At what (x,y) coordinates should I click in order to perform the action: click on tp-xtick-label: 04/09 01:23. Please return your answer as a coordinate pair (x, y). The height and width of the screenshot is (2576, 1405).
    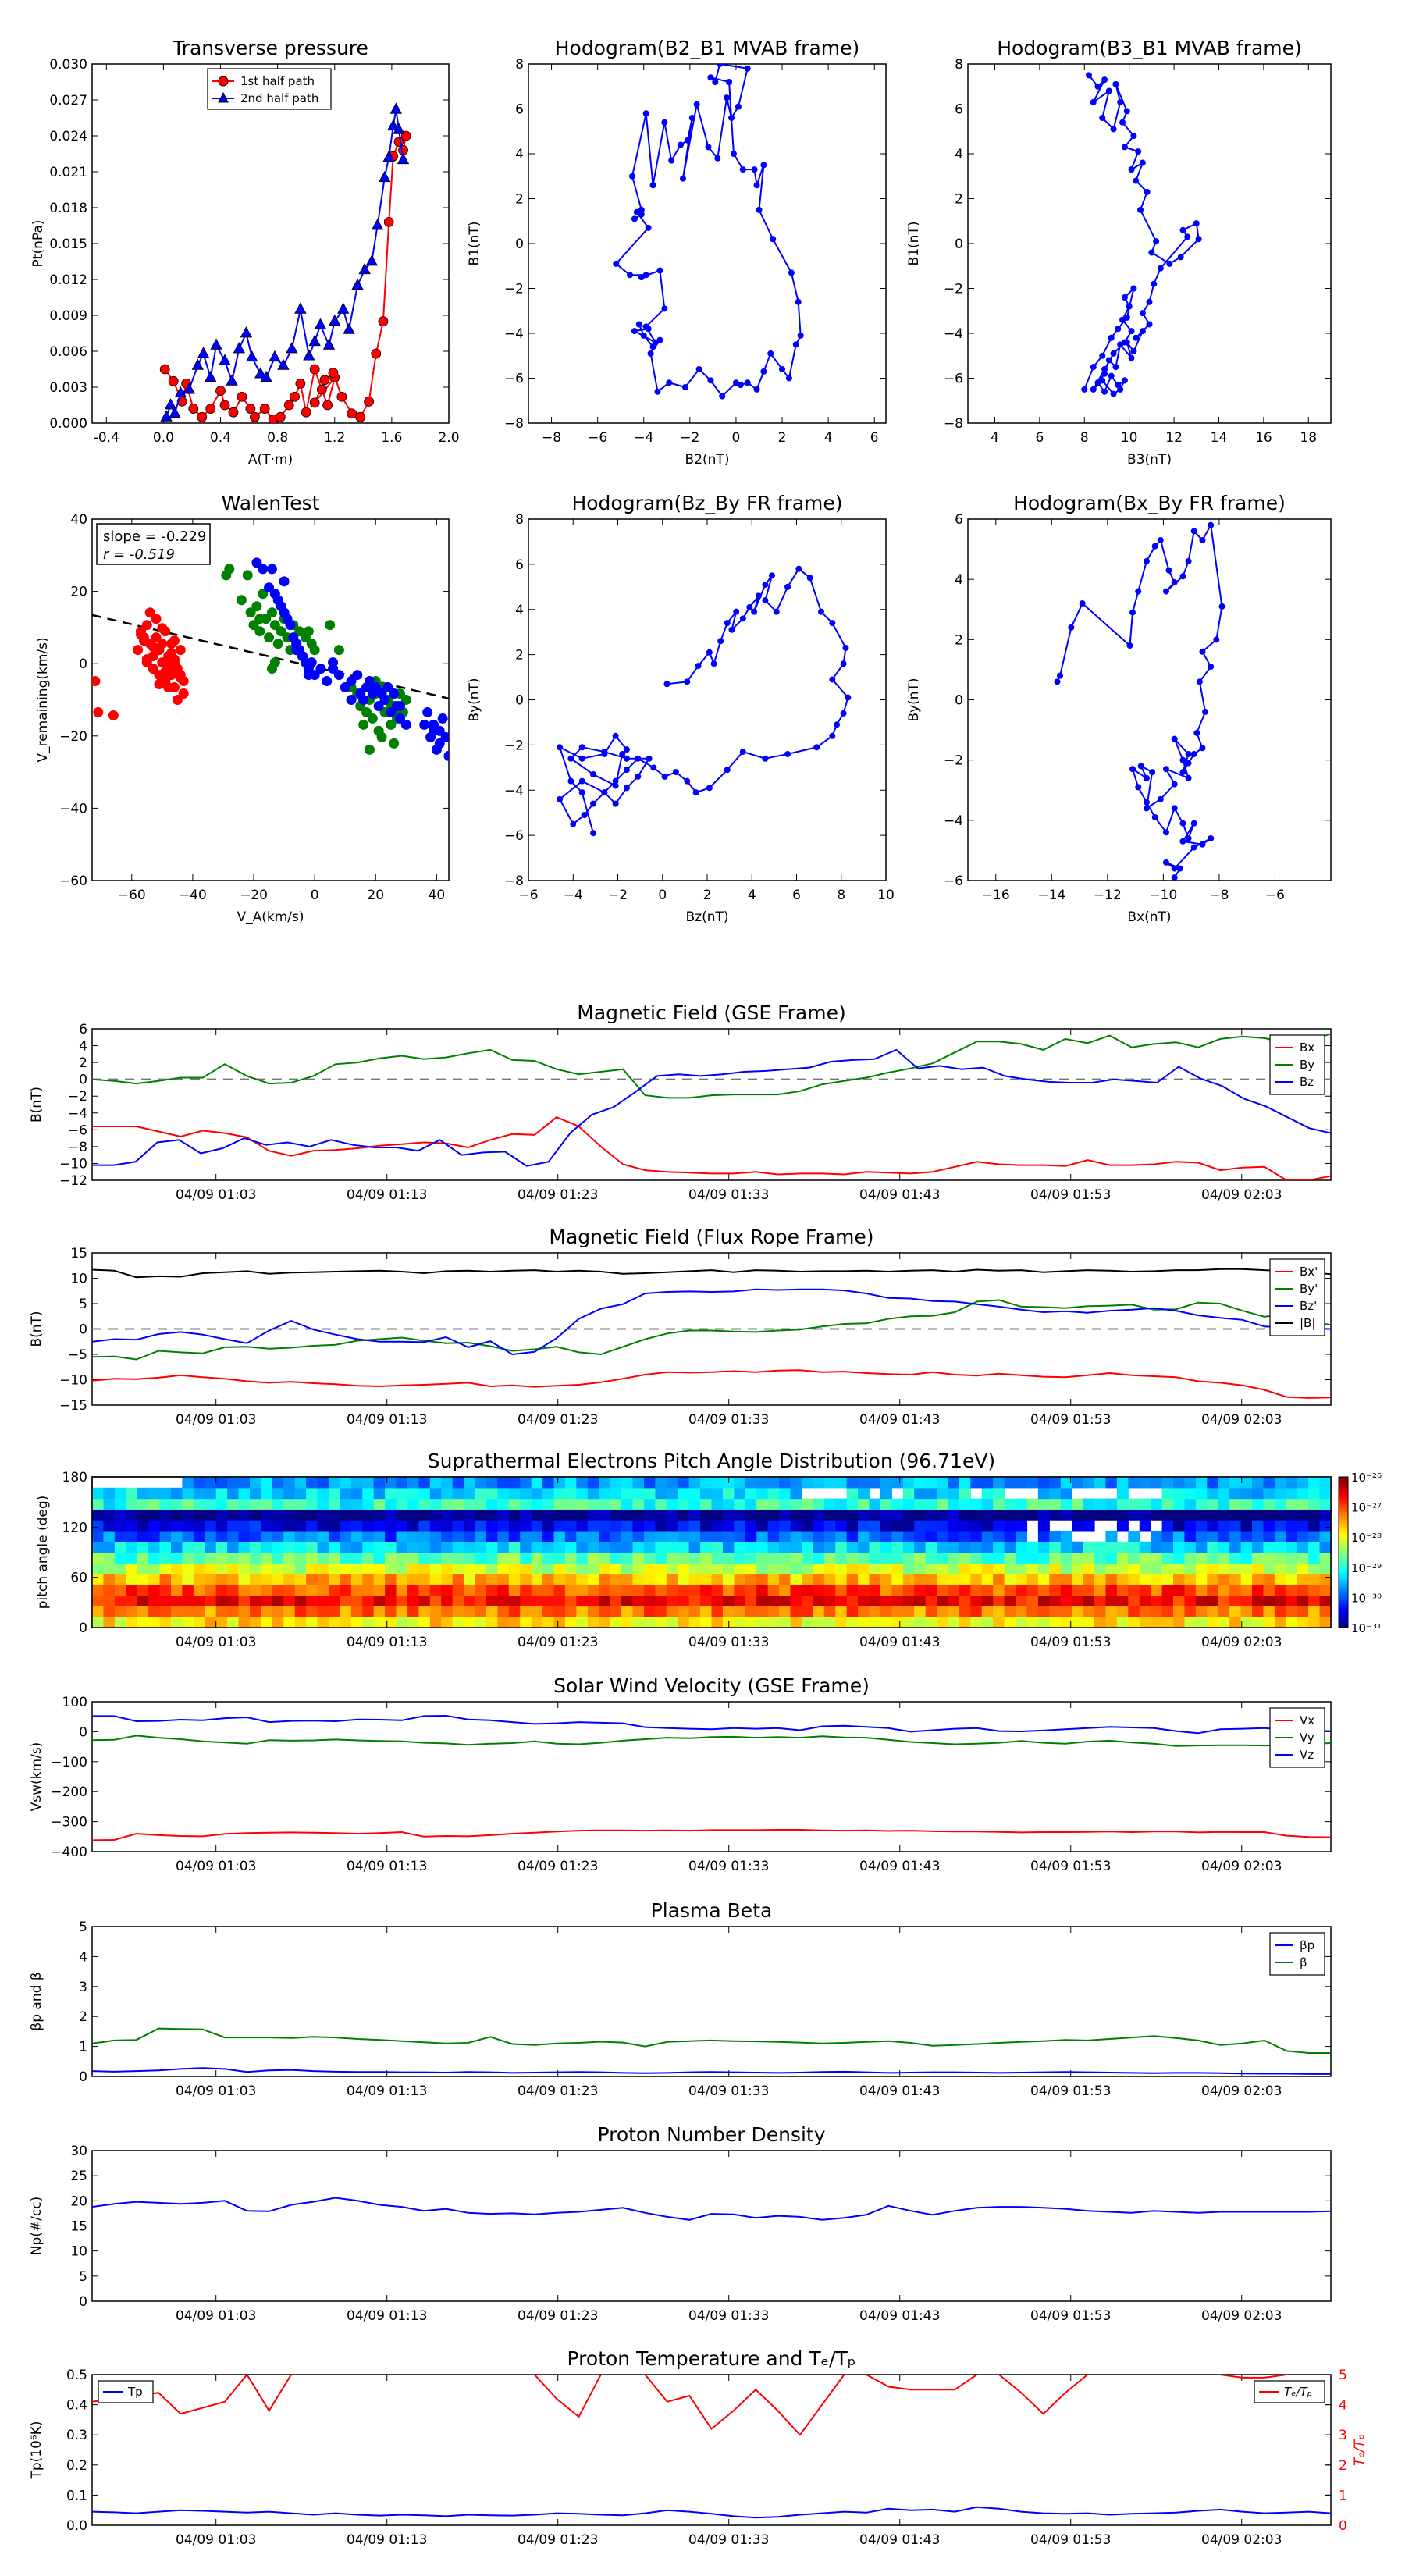
    Looking at the image, I should click on (558, 2540).